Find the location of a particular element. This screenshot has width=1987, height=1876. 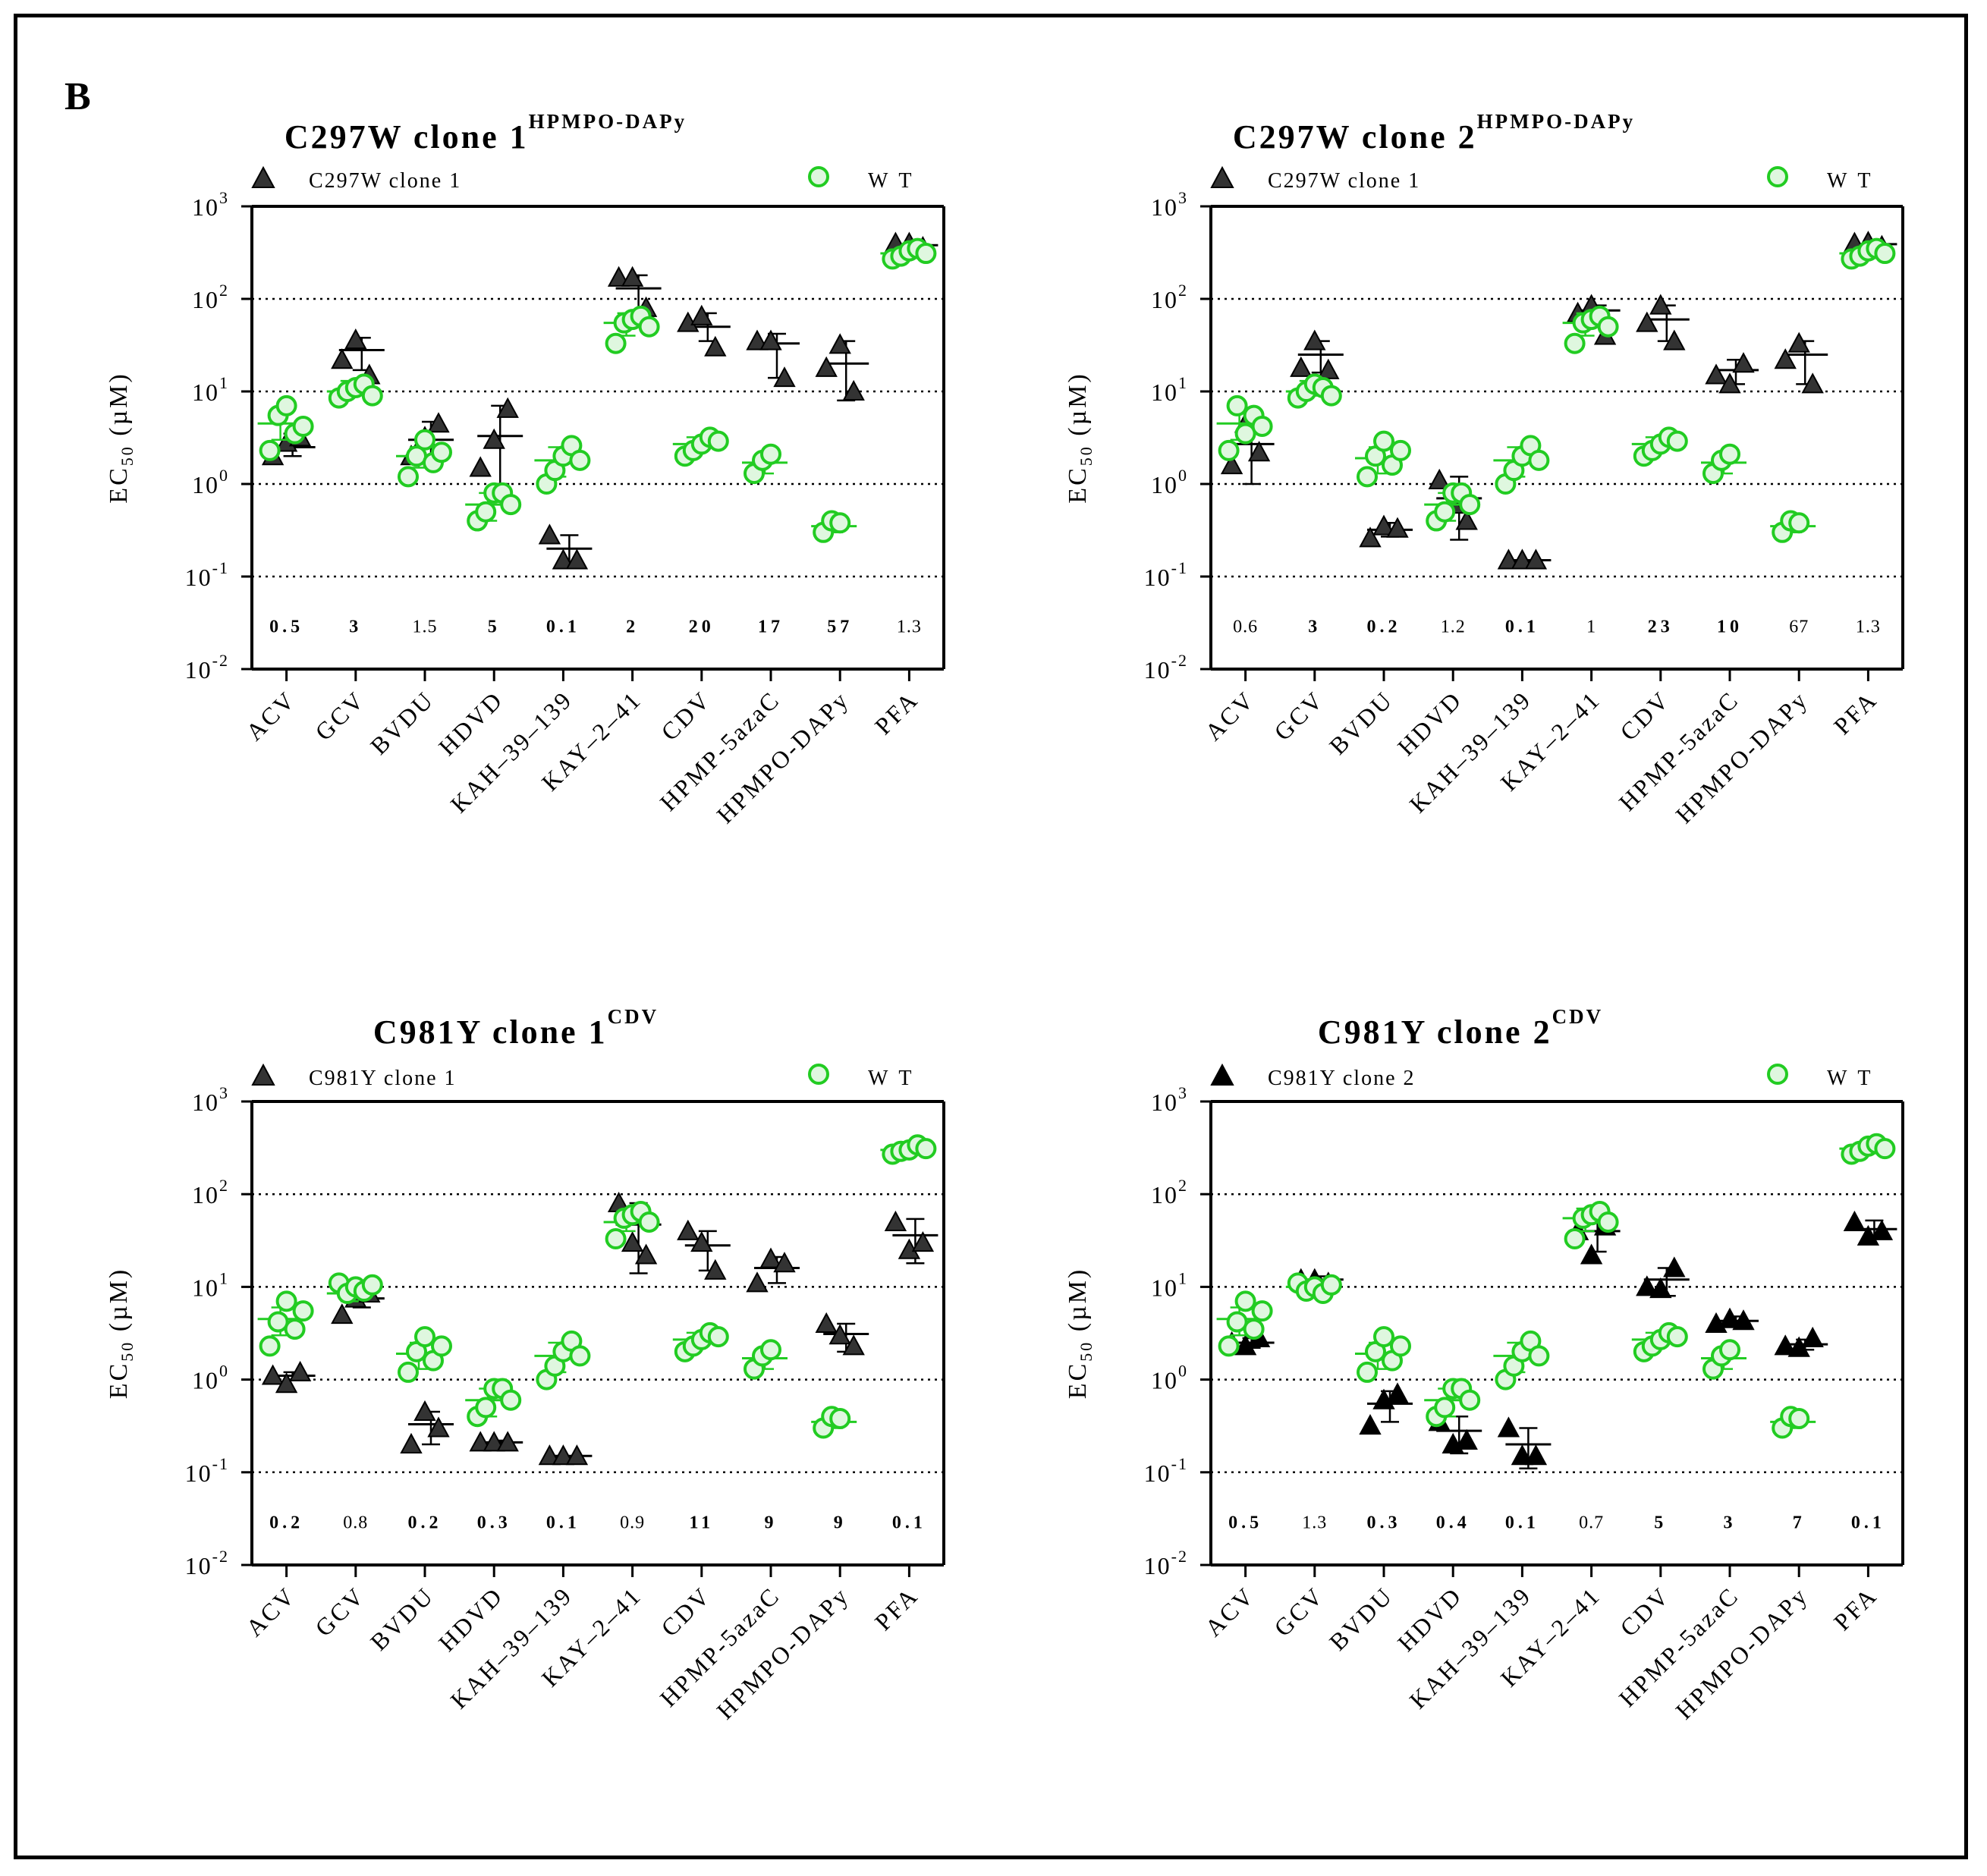

chart-title: C981Y clone 2CDV is located at coordinates (1460, 1028).